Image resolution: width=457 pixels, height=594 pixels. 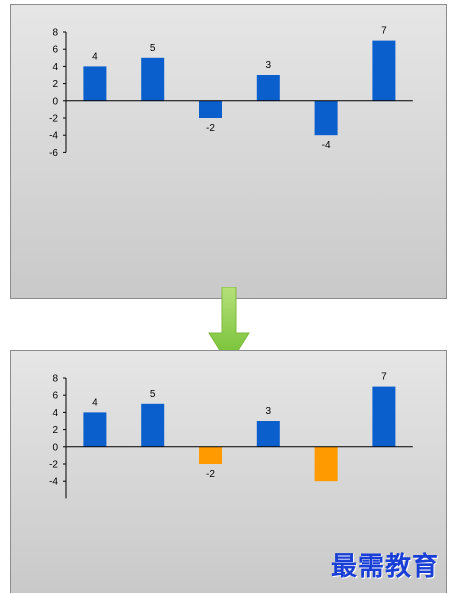 What do you see at coordinates (53, 153) in the screenshot?
I see `y-tick-label: -6` at bounding box center [53, 153].